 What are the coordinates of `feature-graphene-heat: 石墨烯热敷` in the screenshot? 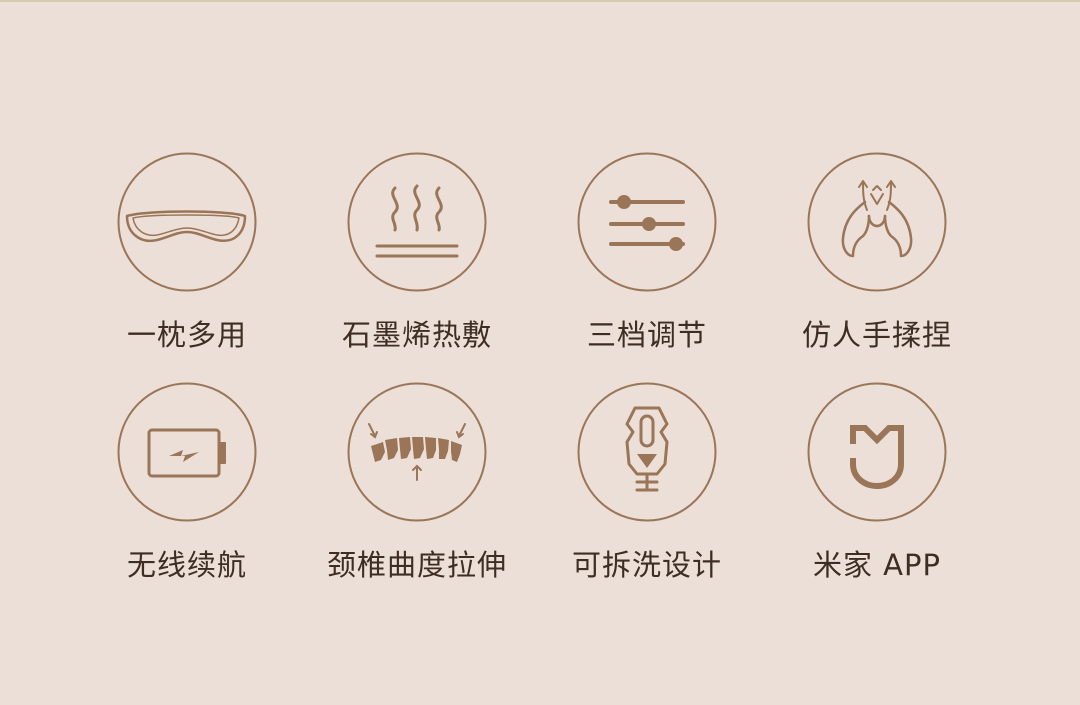 It's located at (417, 262).